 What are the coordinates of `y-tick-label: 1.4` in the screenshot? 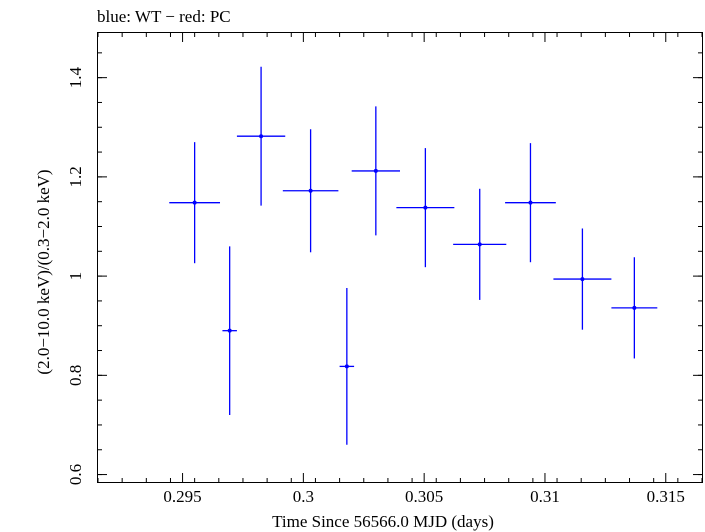 It's located at (75, 78).